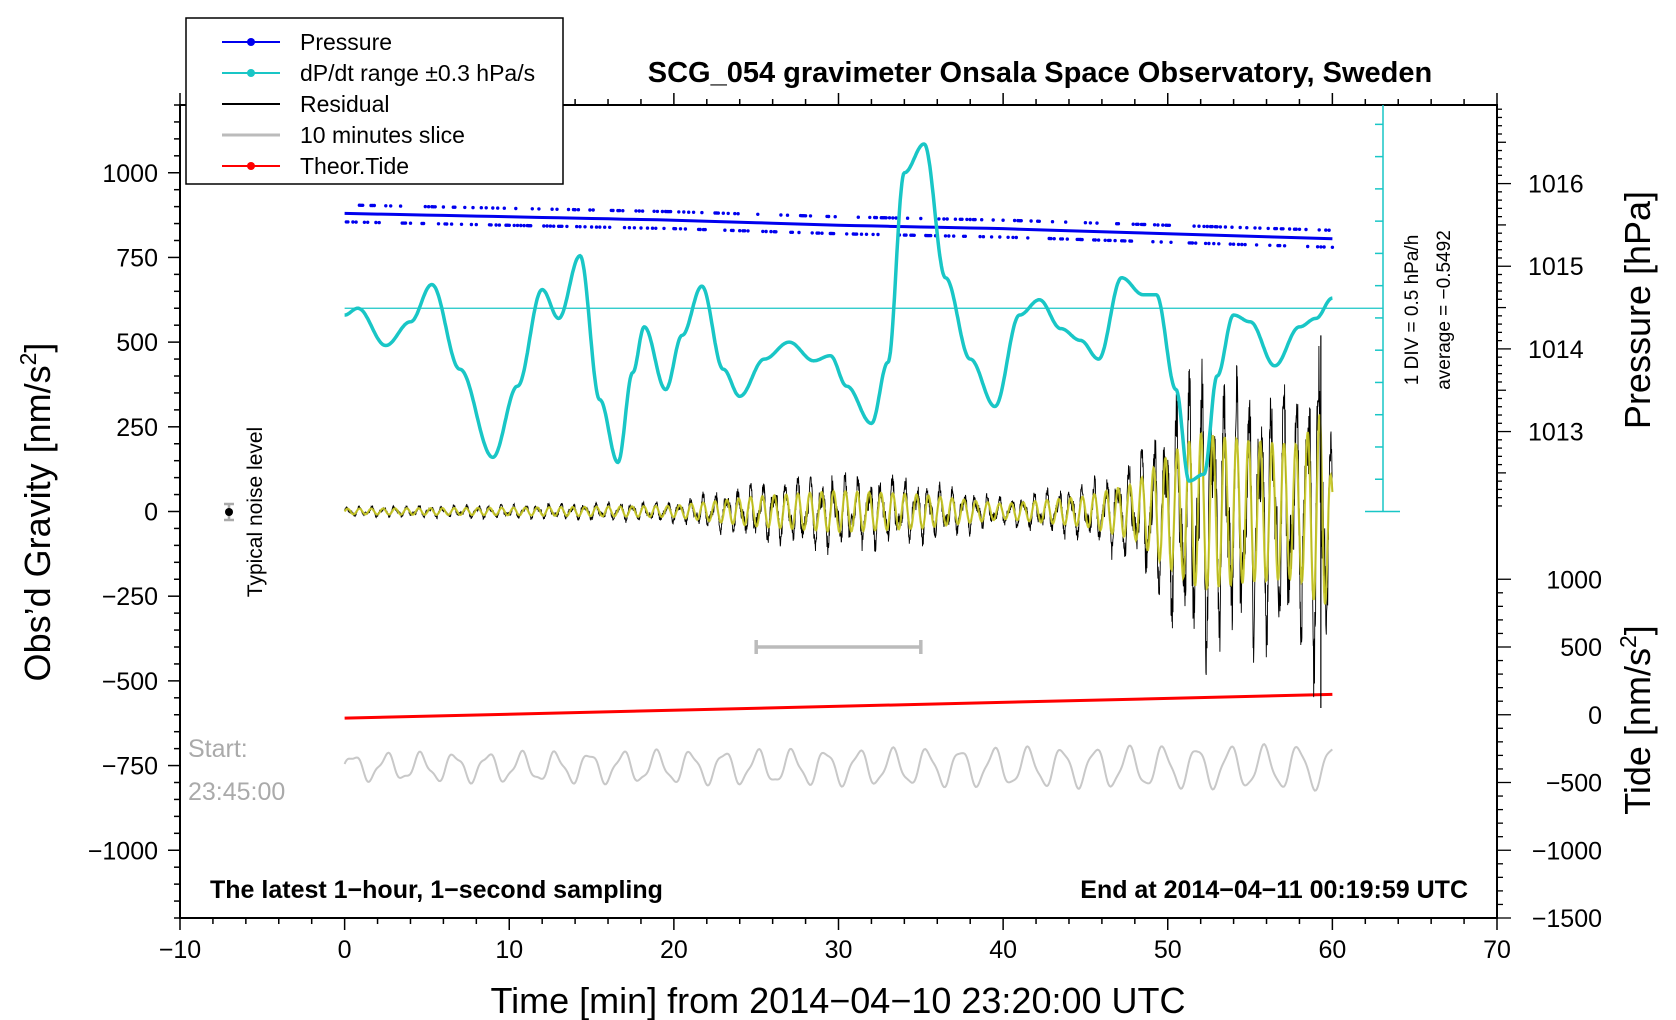 The width and height of the screenshot is (1676, 1020). I want to click on y-tick-label: −250, so click(130, 597).